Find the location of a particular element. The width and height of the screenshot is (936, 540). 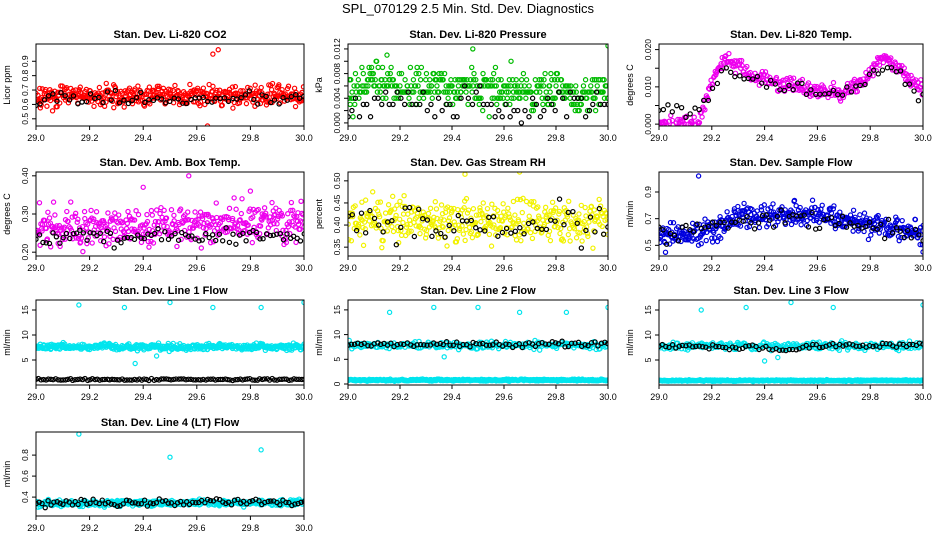

plot-frame is located at coordinates (478, 214).